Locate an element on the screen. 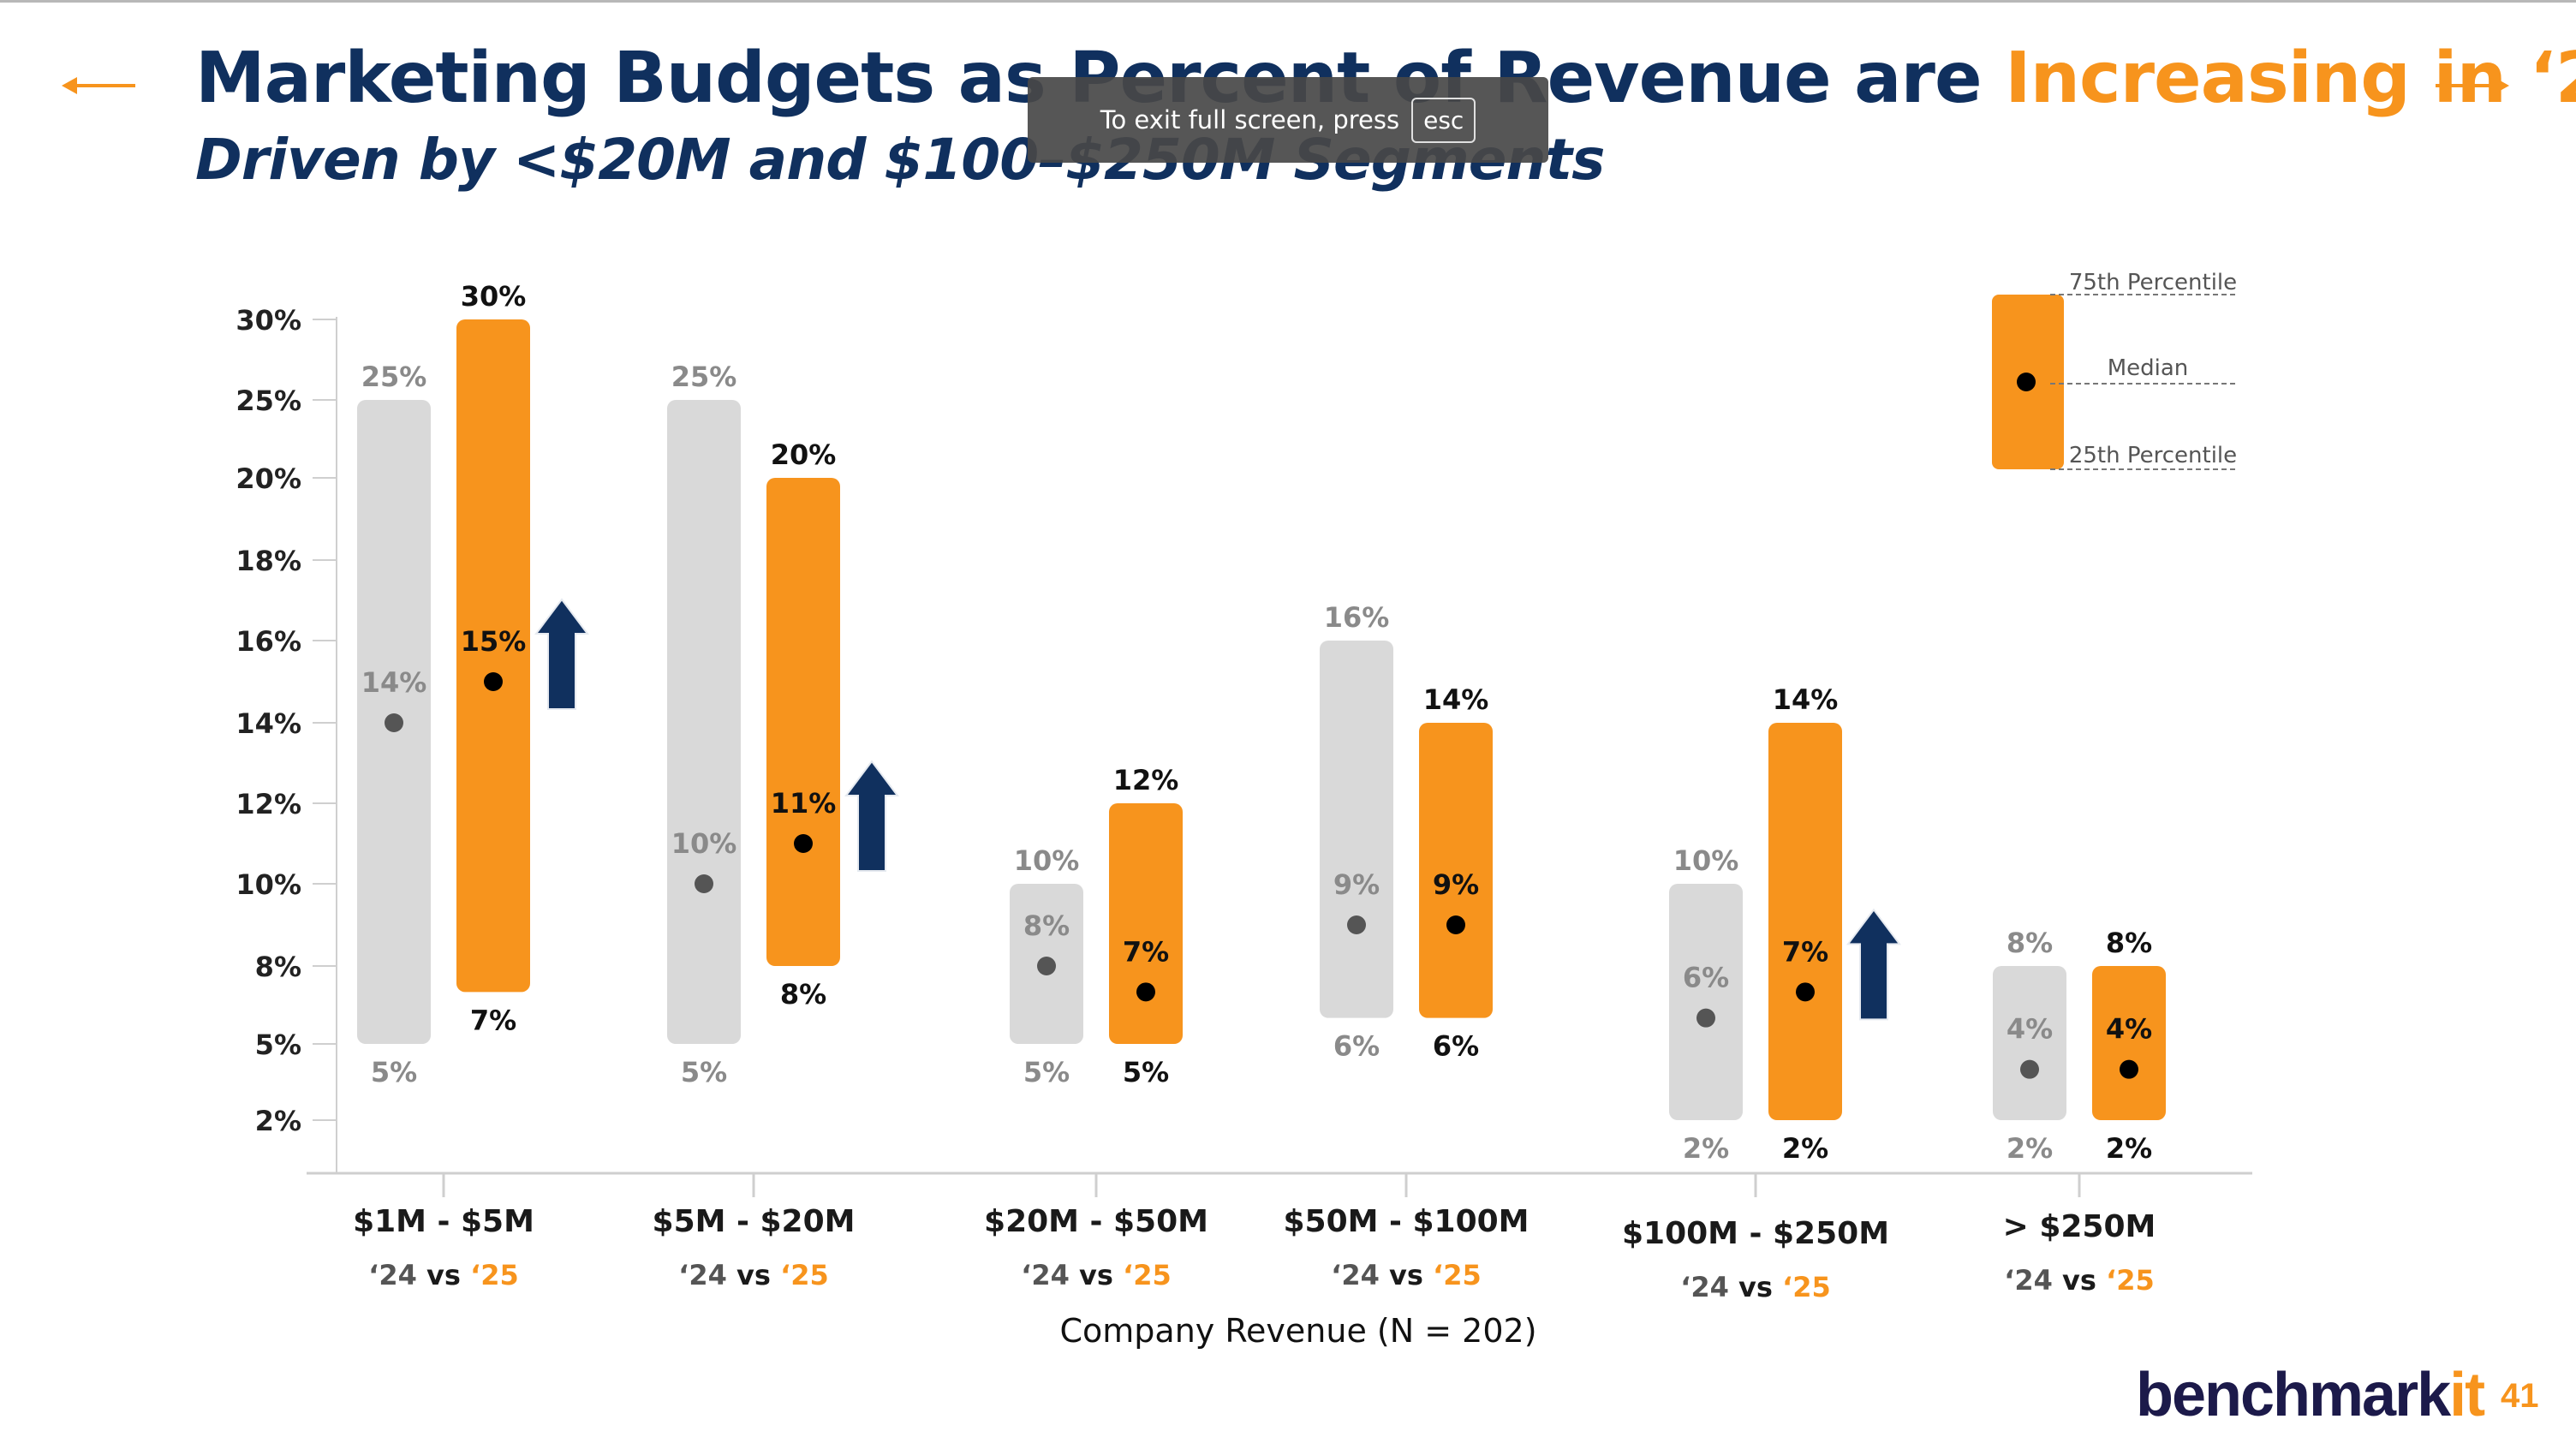 The image size is (2576, 1449). median-label: 6% is located at coordinates (1706, 978).